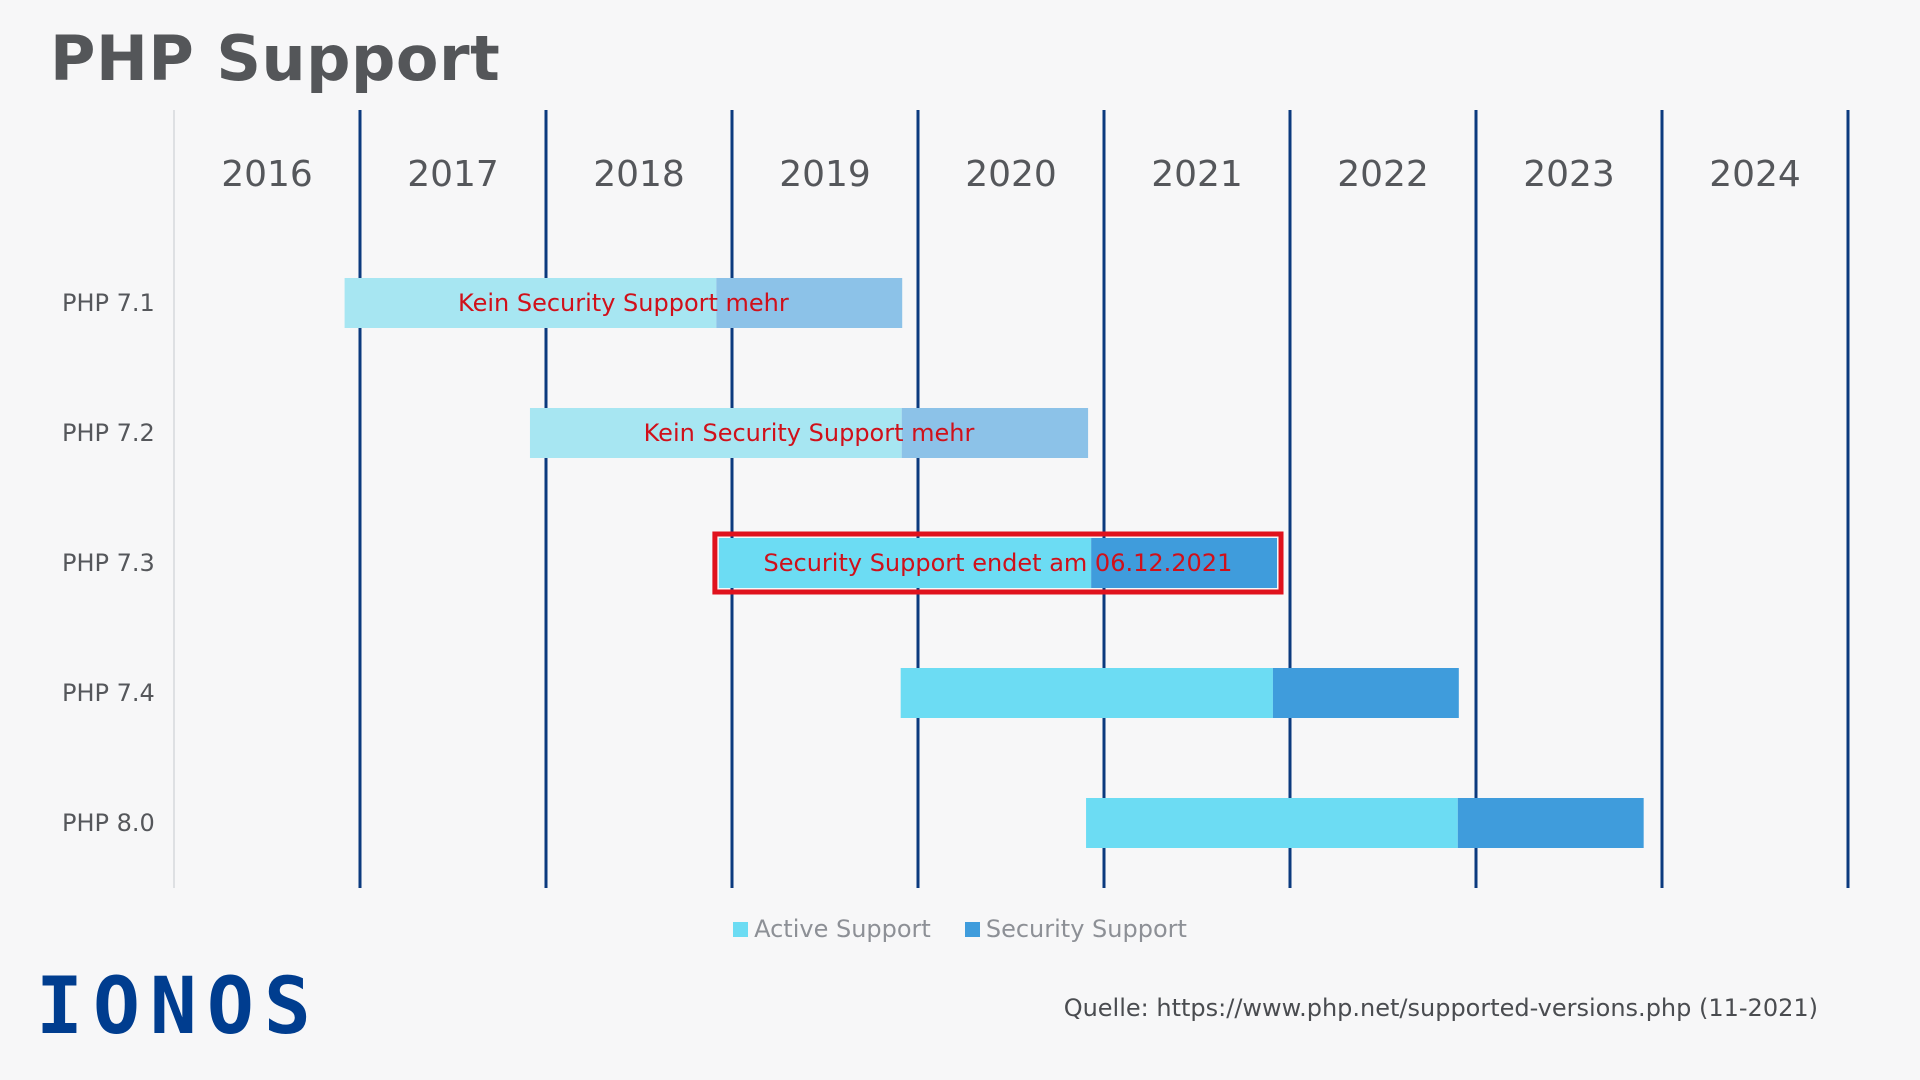 This screenshot has width=1920, height=1080. I want to click on year-label-2019: 2019, so click(825, 174).